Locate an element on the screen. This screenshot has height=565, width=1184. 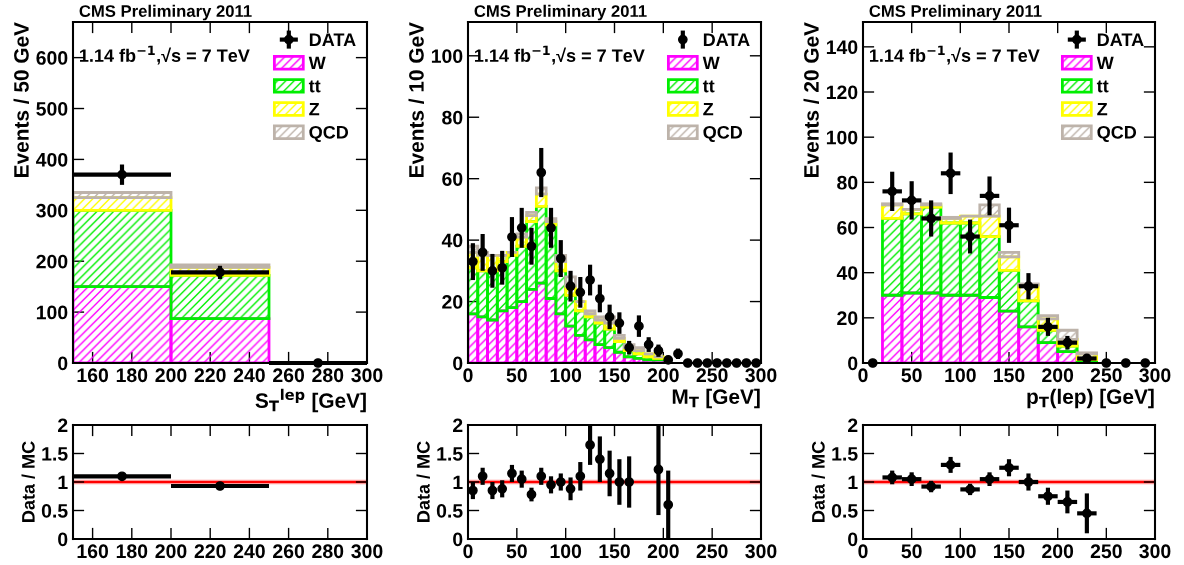
y-axis-title: Events / 50 GeV is located at coordinates (21, 99).